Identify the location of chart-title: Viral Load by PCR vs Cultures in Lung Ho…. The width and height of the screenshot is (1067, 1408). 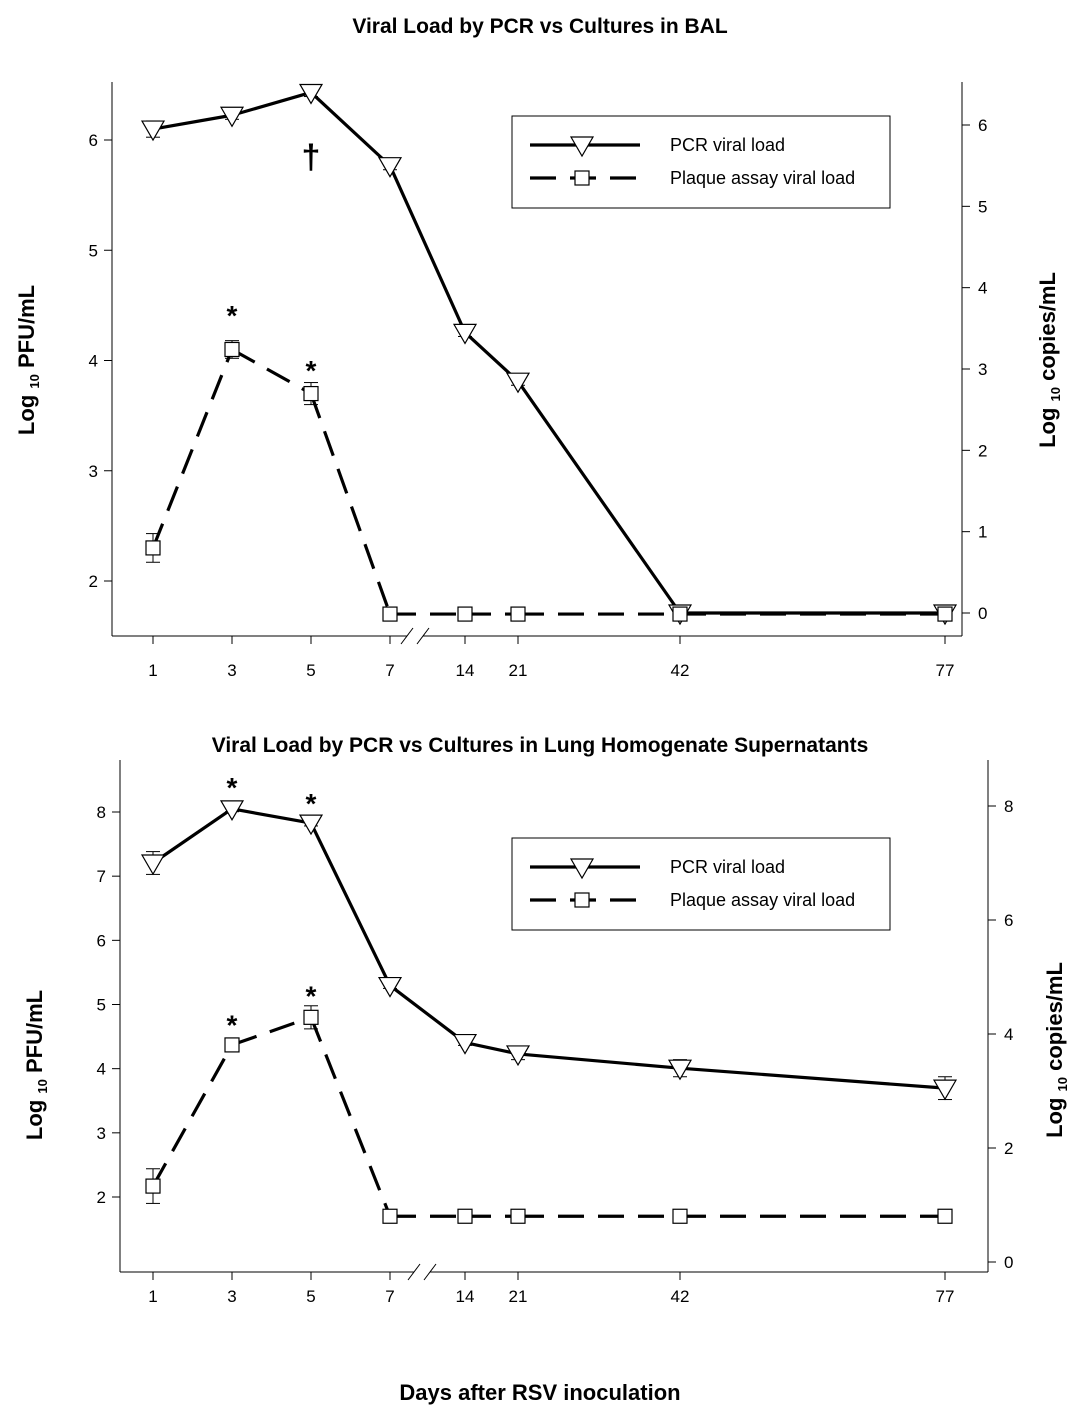
(540, 745).